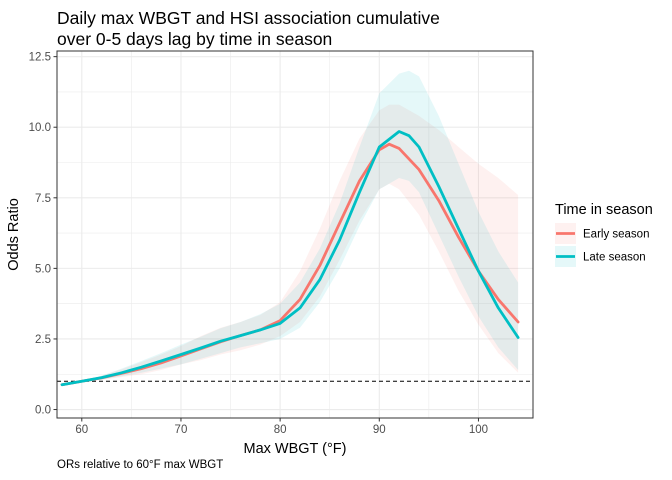 This screenshot has height=480, width=672. I want to click on y-tick-label: 10.0, so click(40, 128).